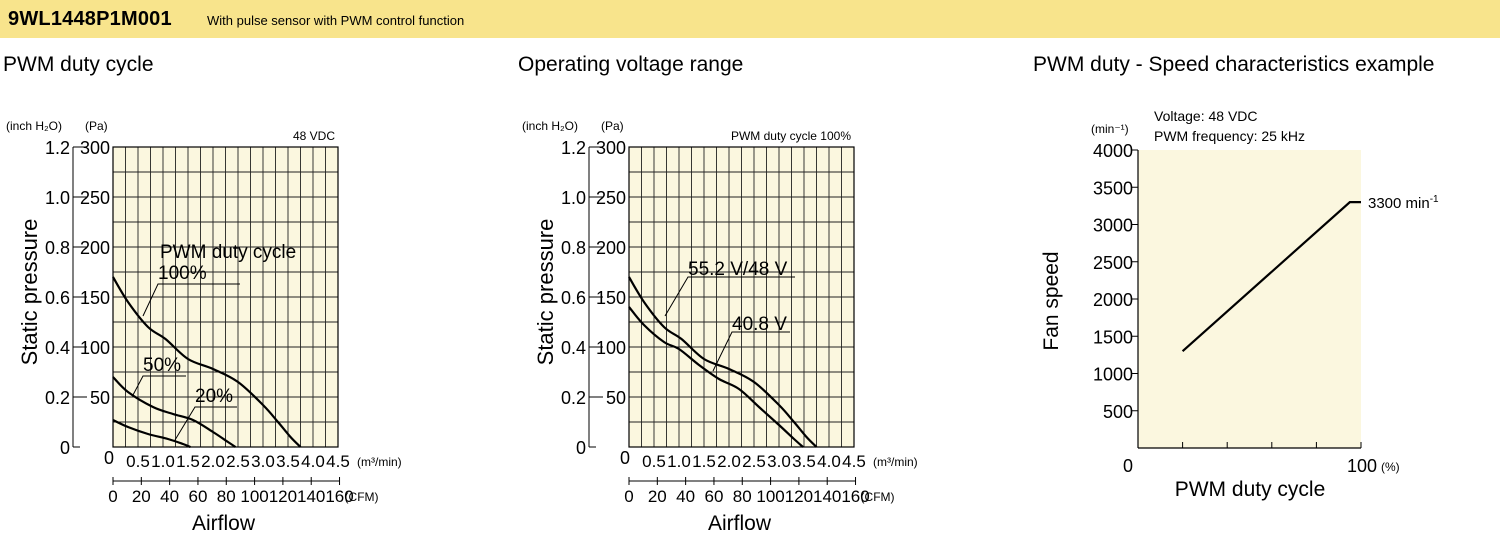  What do you see at coordinates (226, 496) in the screenshot?
I see `chart1-x-tick-label-cfm: 80` at bounding box center [226, 496].